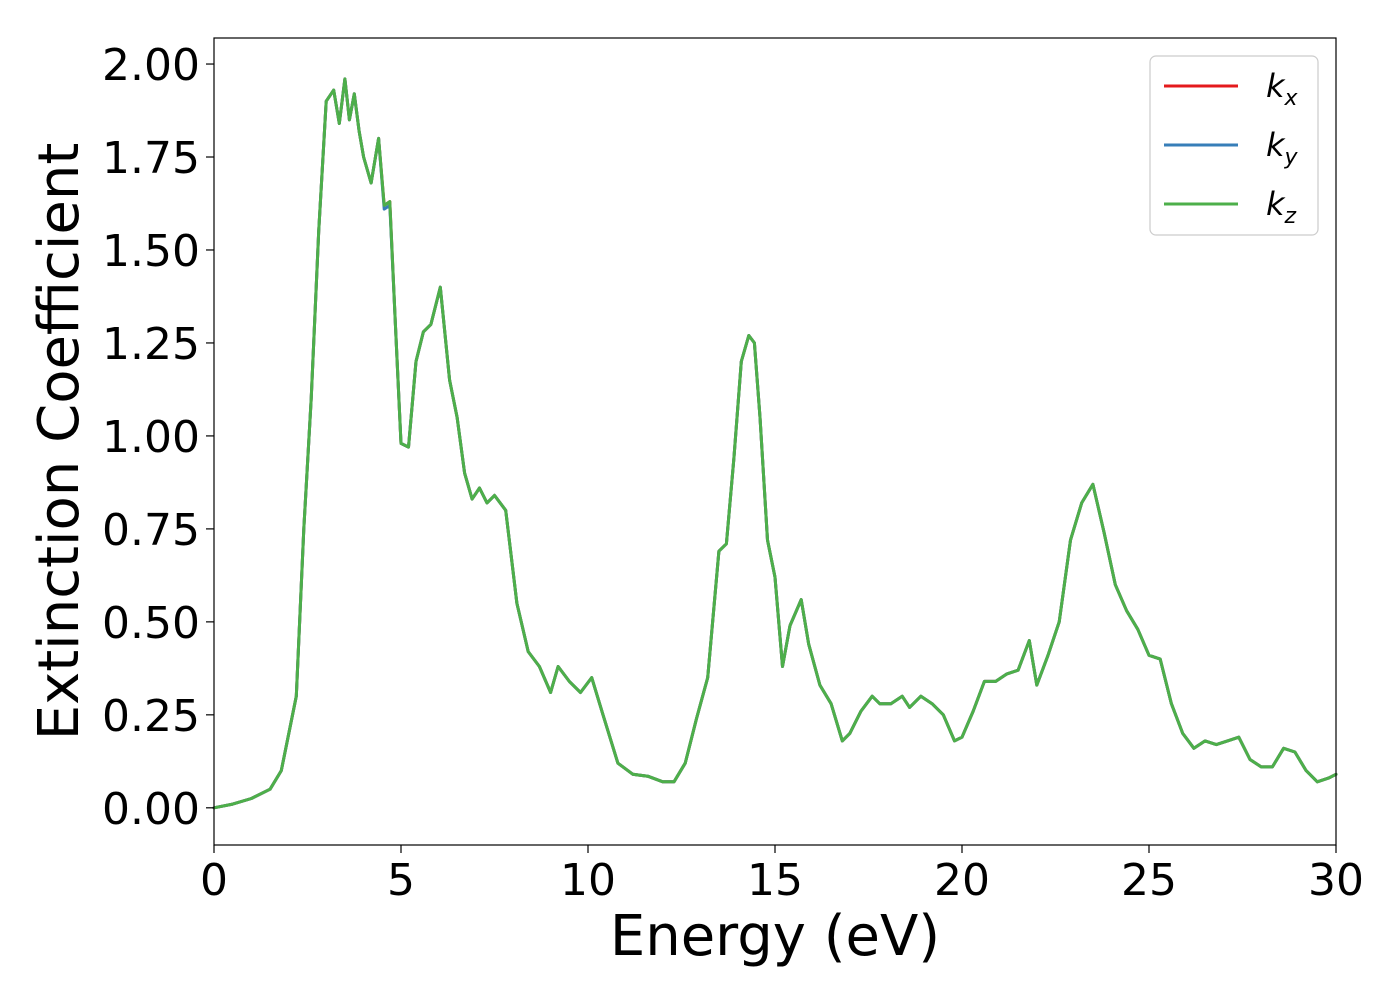  I want to click on x-axis: 0 5 10 15 20 25 30, so click(782, 875).